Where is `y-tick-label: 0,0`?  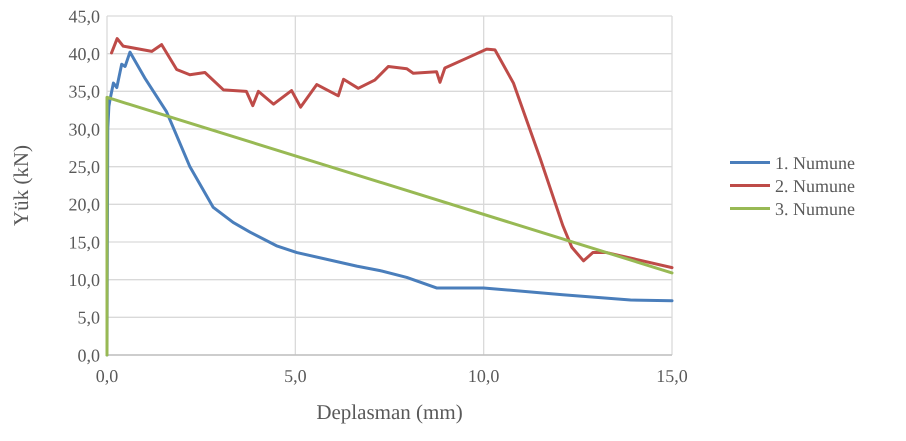 y-tick-label: 0,0 is located at coordinates (89, 355).